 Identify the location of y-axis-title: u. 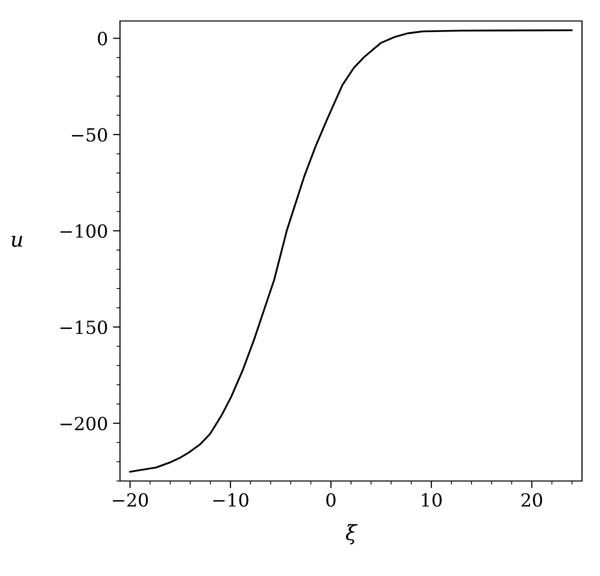
(17, 241).